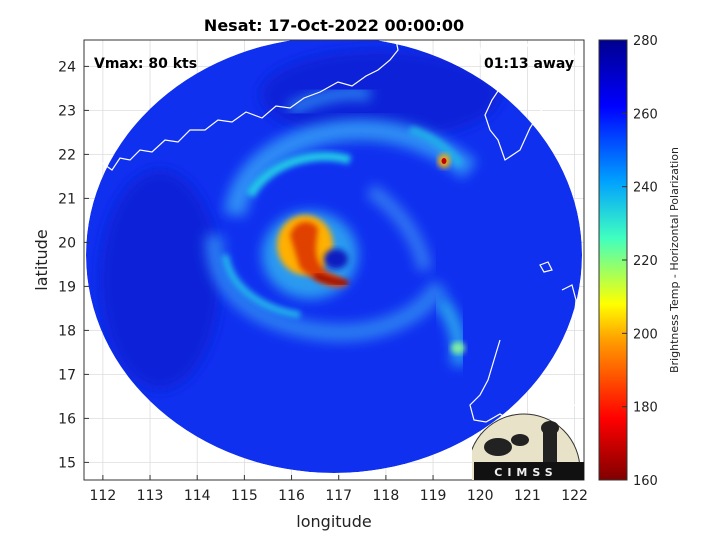 The width and height of the screenshot is (720, 540). Describe the element at coordinates (331, 279) in the screenshot. I see `eyewall-coldest` at that location.